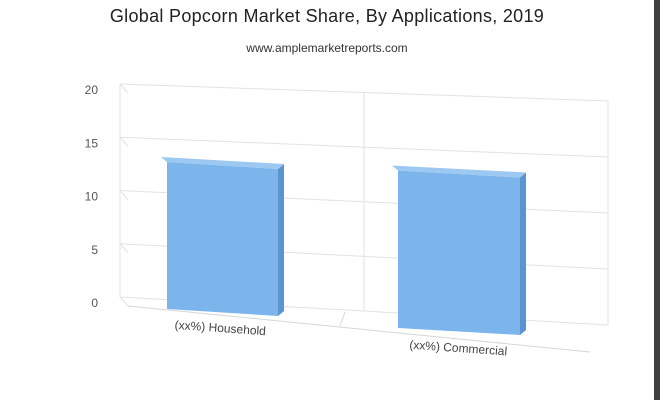  Describe the element at coordinates (327, 48) in the screenshot. I see `chart-subtitle: www.amplemarketreports.com` at that location.